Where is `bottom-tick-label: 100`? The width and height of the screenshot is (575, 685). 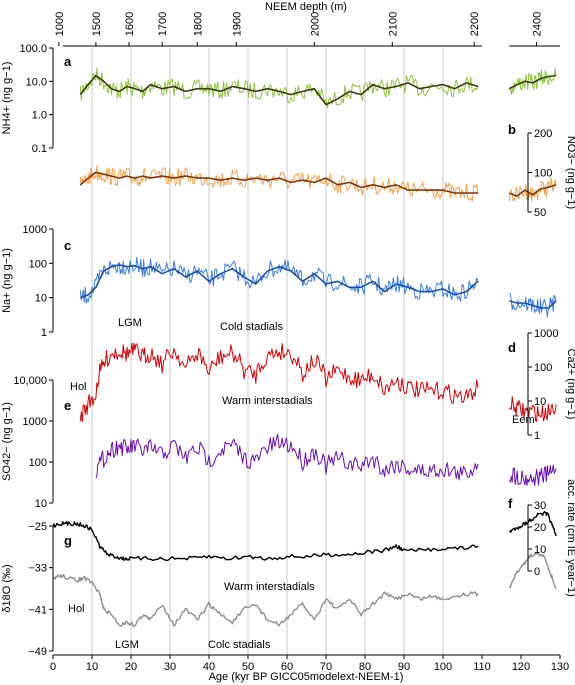
bottom-tick-label: 100 is located at coordinates (443, 667).